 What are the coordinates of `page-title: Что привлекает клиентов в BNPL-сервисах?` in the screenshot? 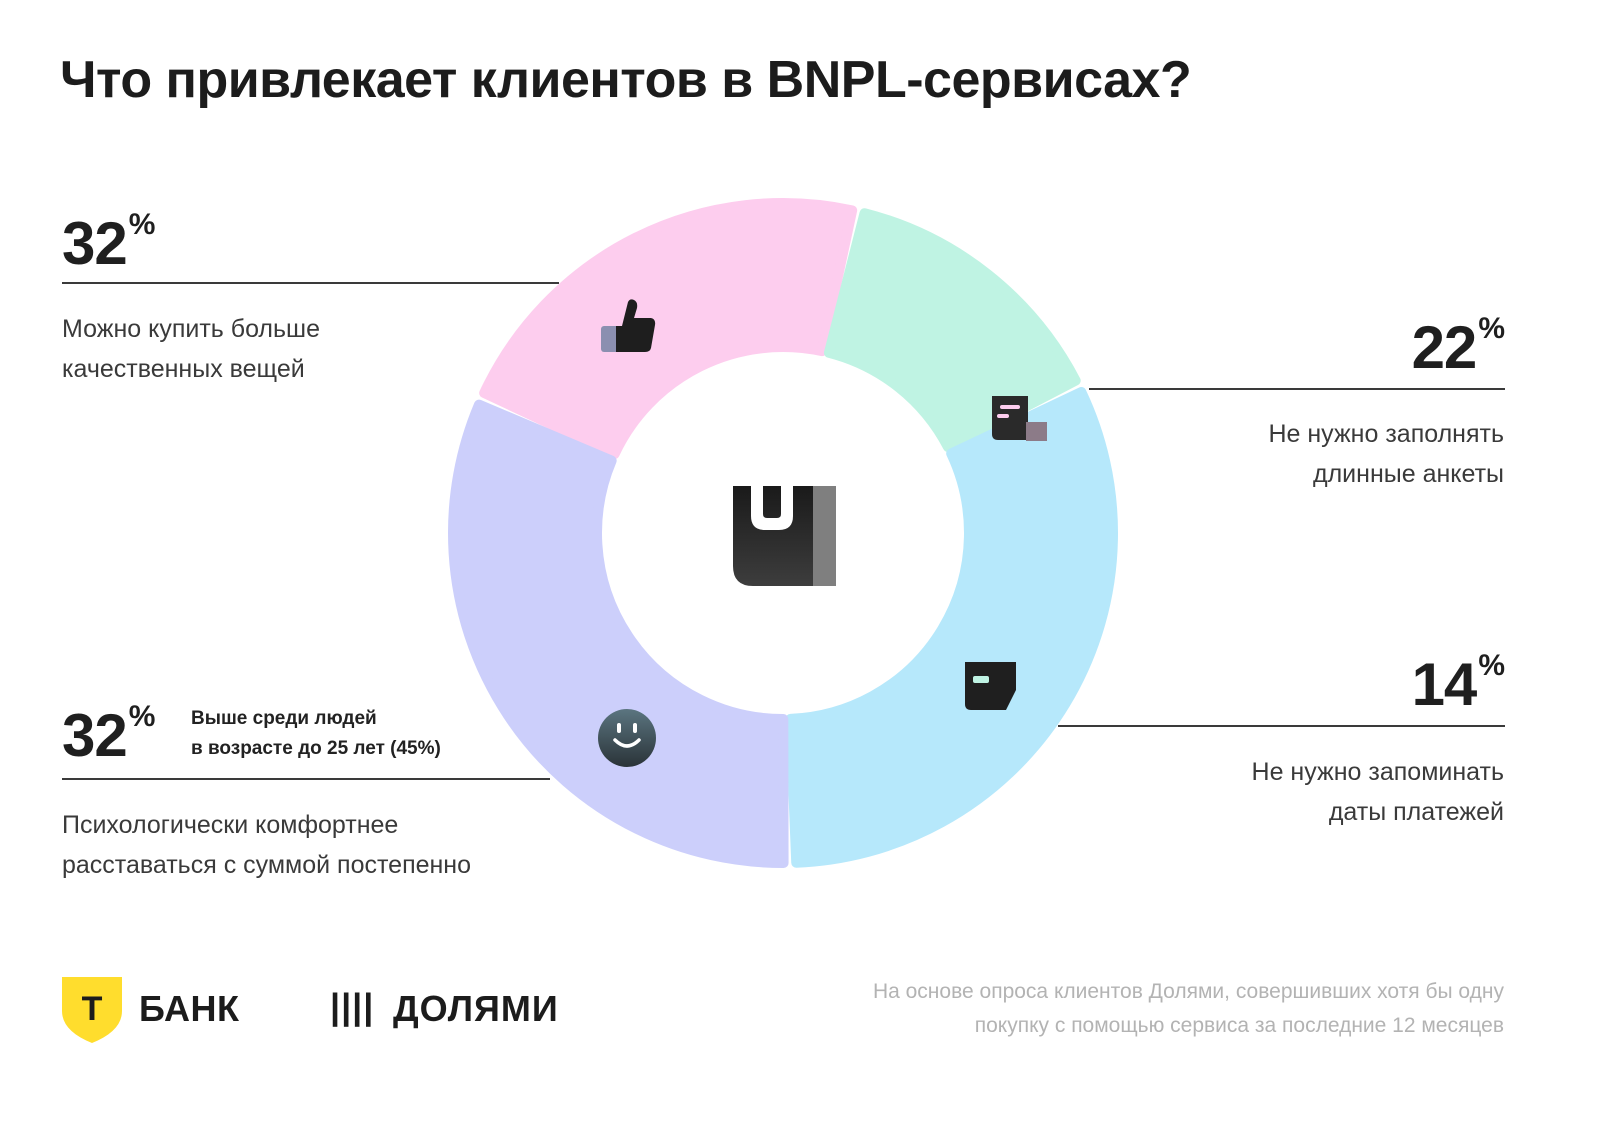 It's located at (626, 80).